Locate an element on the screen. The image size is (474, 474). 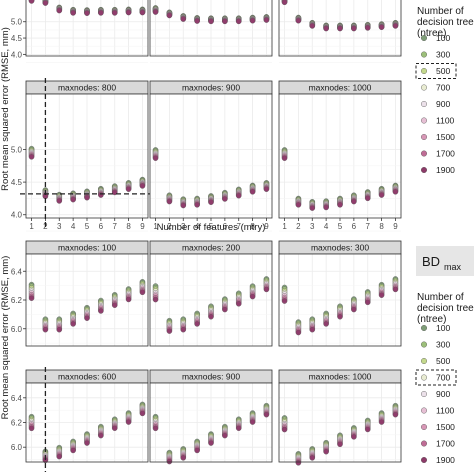
facet-strip-label: maxnodes: 900 is located at coordinates (211, 88).